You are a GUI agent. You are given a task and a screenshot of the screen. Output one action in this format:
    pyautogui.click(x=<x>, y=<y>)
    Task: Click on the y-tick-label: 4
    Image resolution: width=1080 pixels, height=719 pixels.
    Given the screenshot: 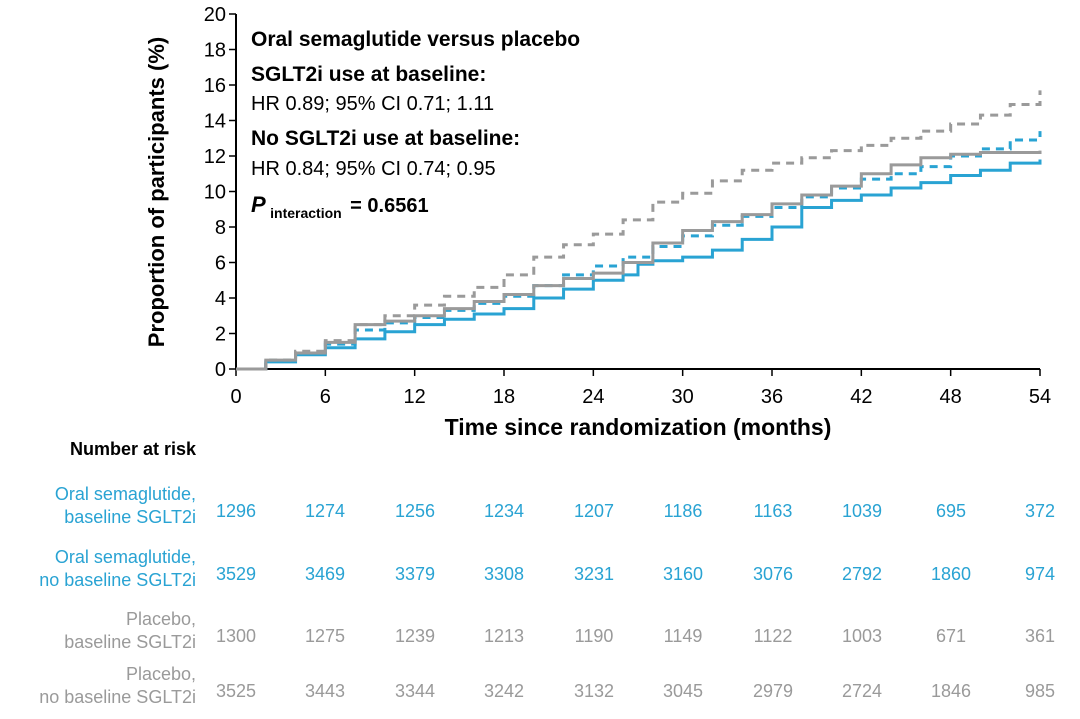 What is the action you would take?
    pyautogui.click(x=220, y=299)
    